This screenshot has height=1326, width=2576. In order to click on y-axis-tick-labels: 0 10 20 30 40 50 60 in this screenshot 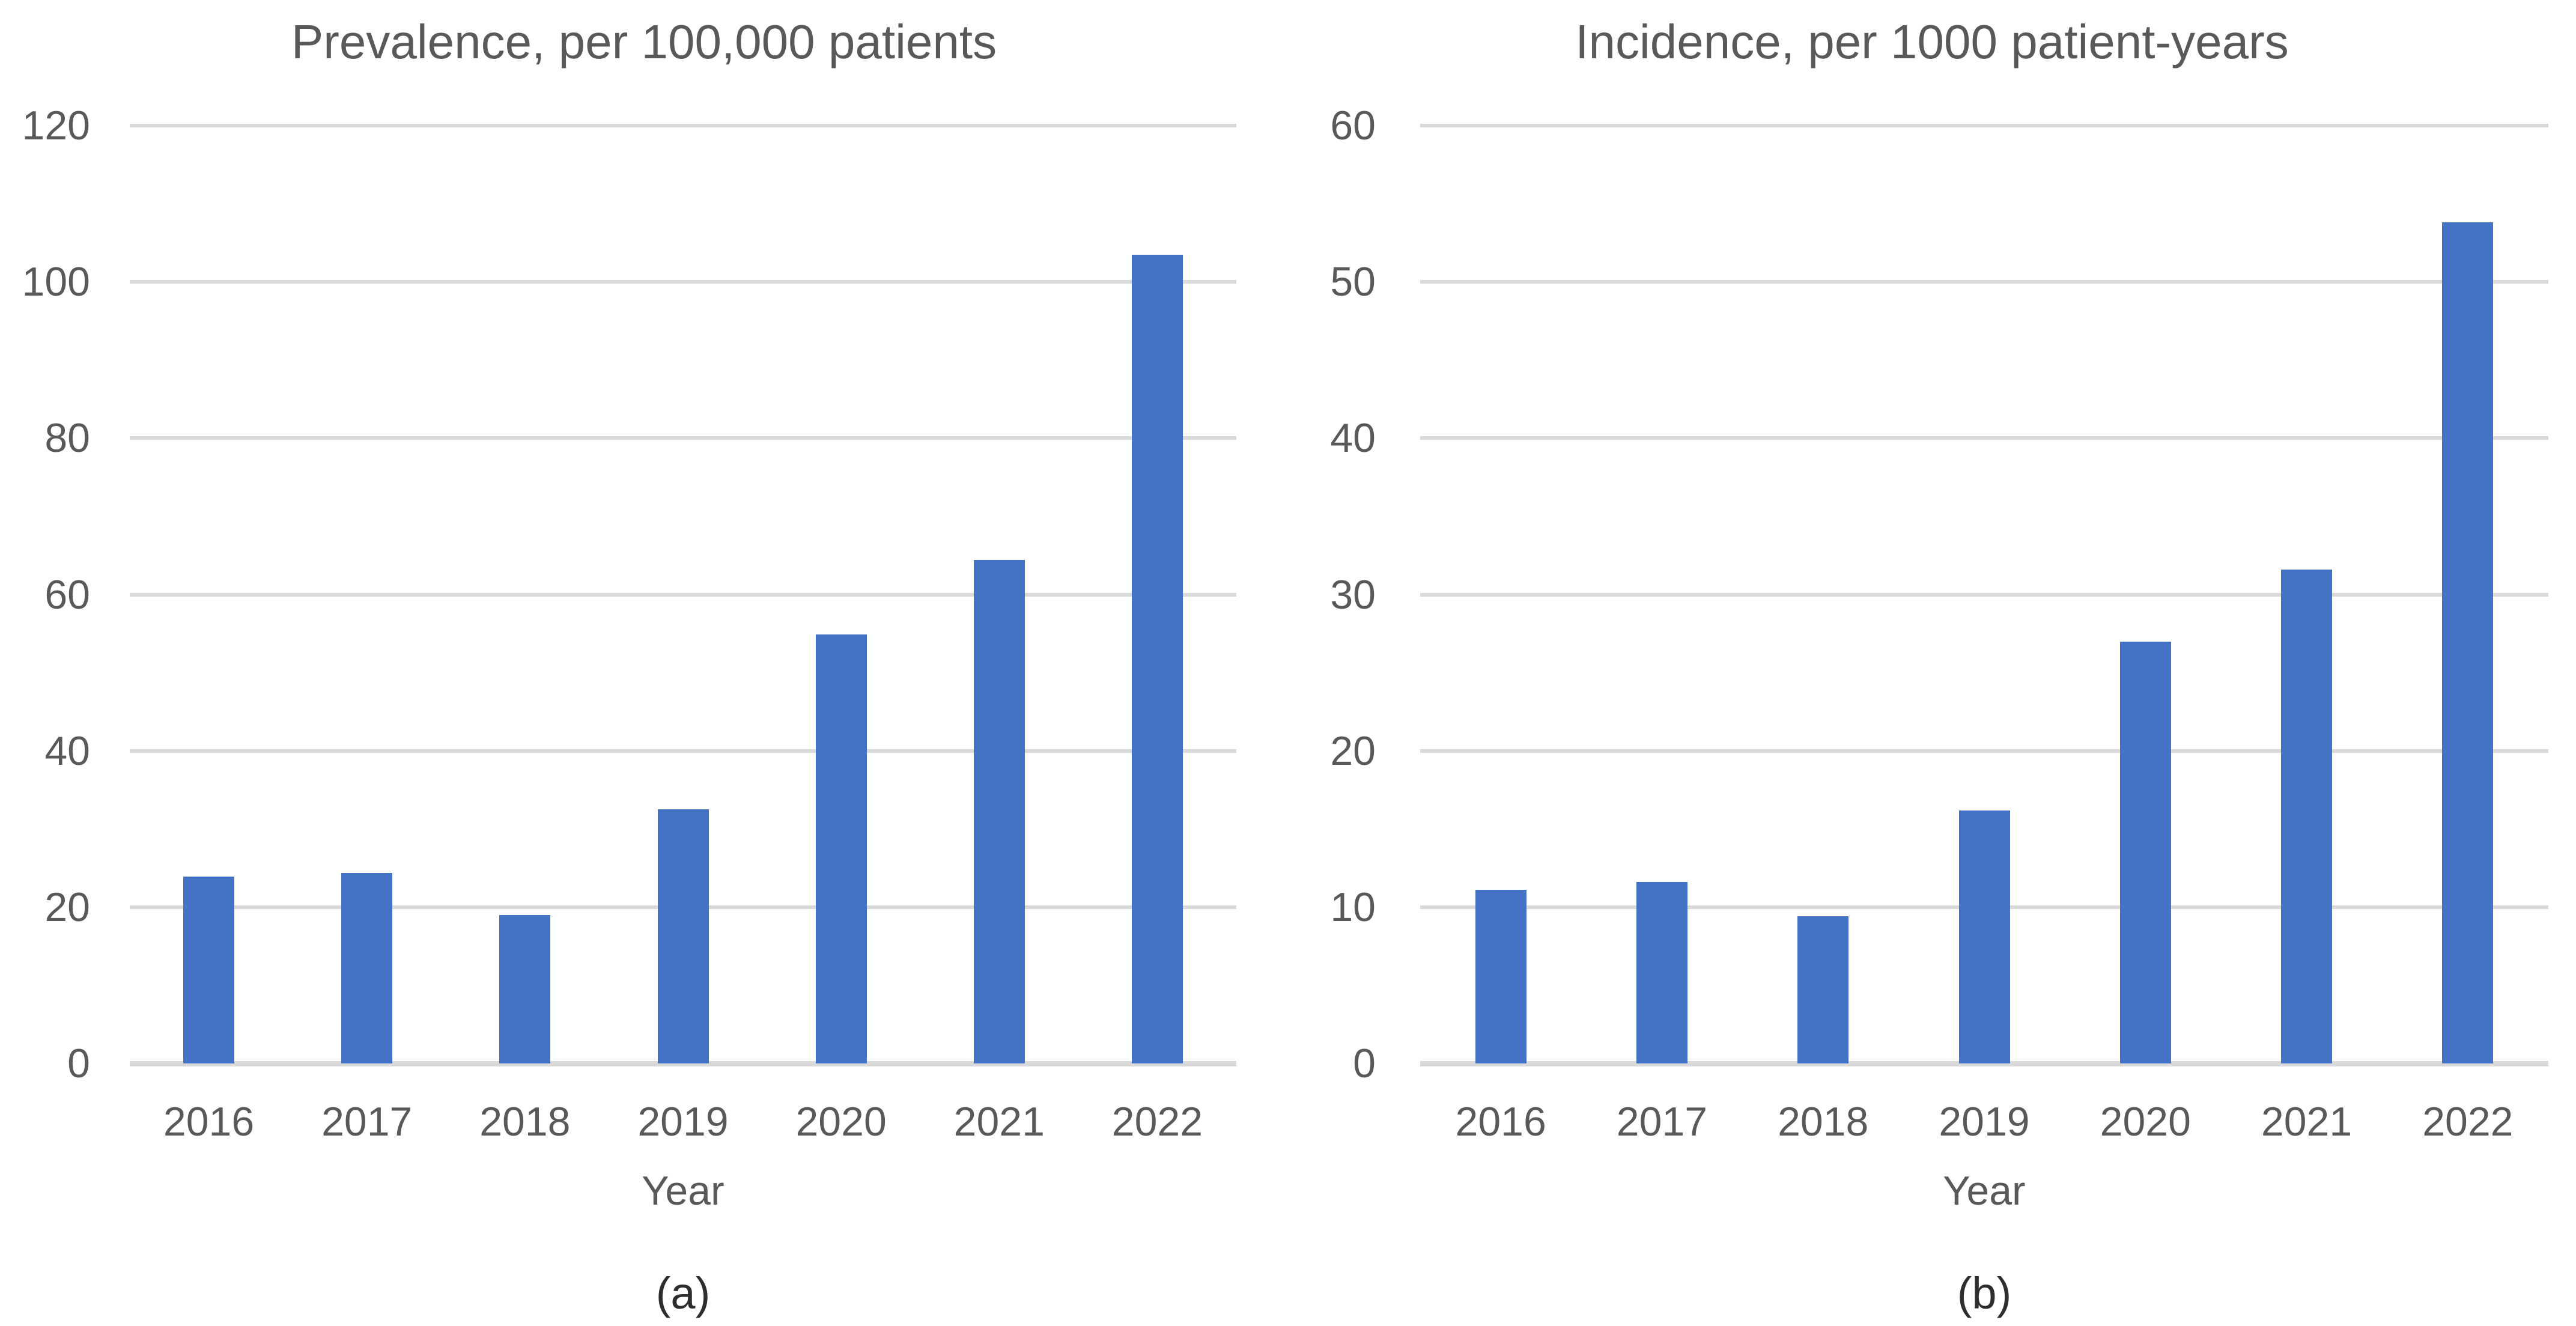, I will do `click(1332, 594)`.